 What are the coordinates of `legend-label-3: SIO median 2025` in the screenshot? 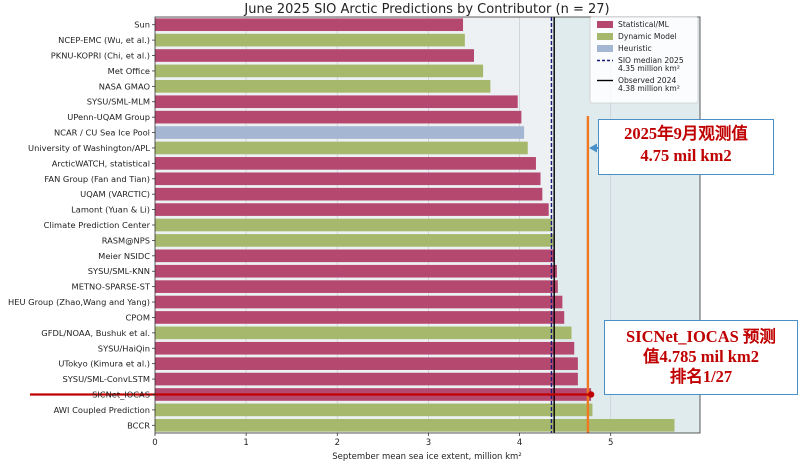 It's located at (651, 60).